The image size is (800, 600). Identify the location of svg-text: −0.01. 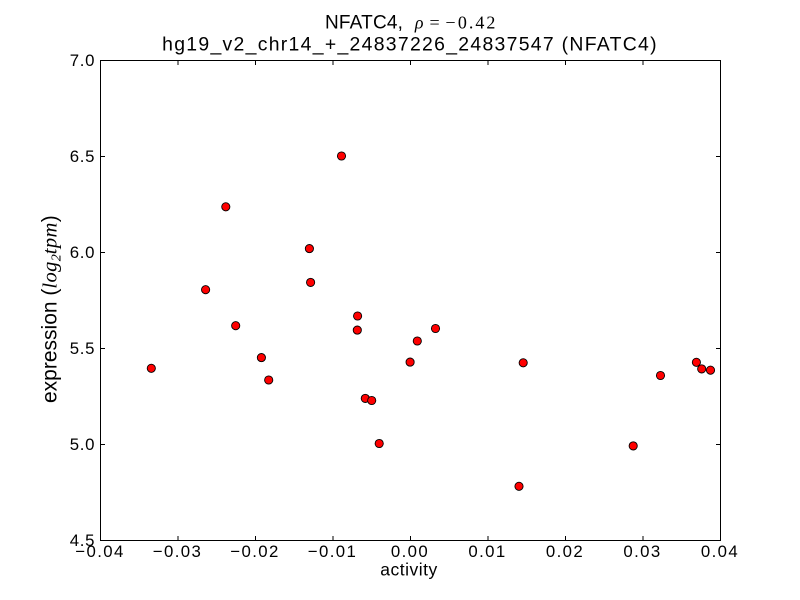
(332, 551).